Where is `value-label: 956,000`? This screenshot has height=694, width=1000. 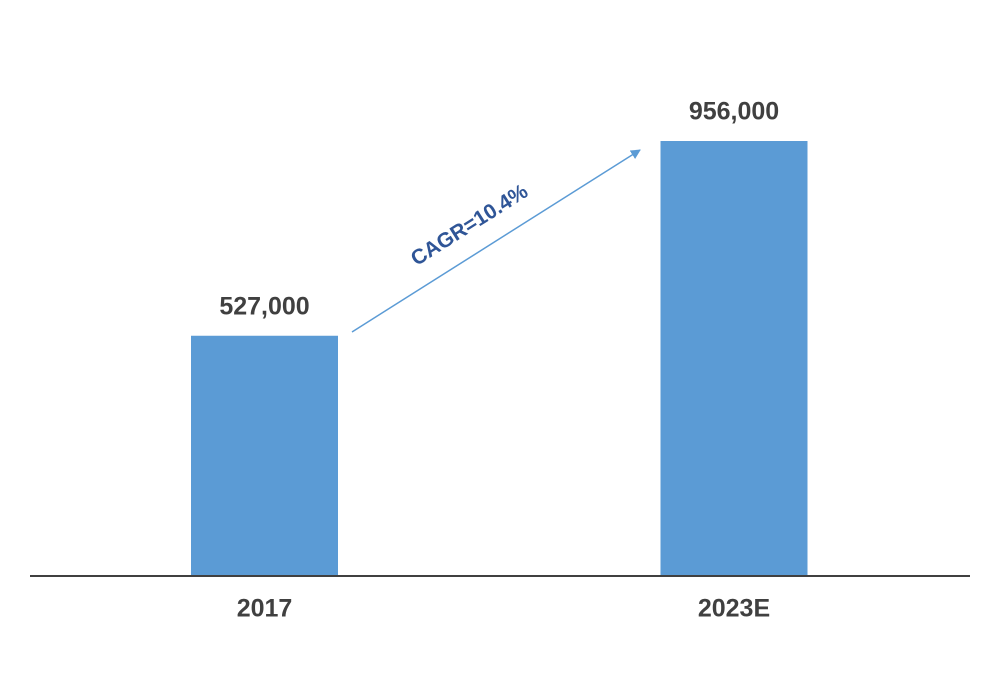 value-label: 956,000 is located at coordinates (734, 112).